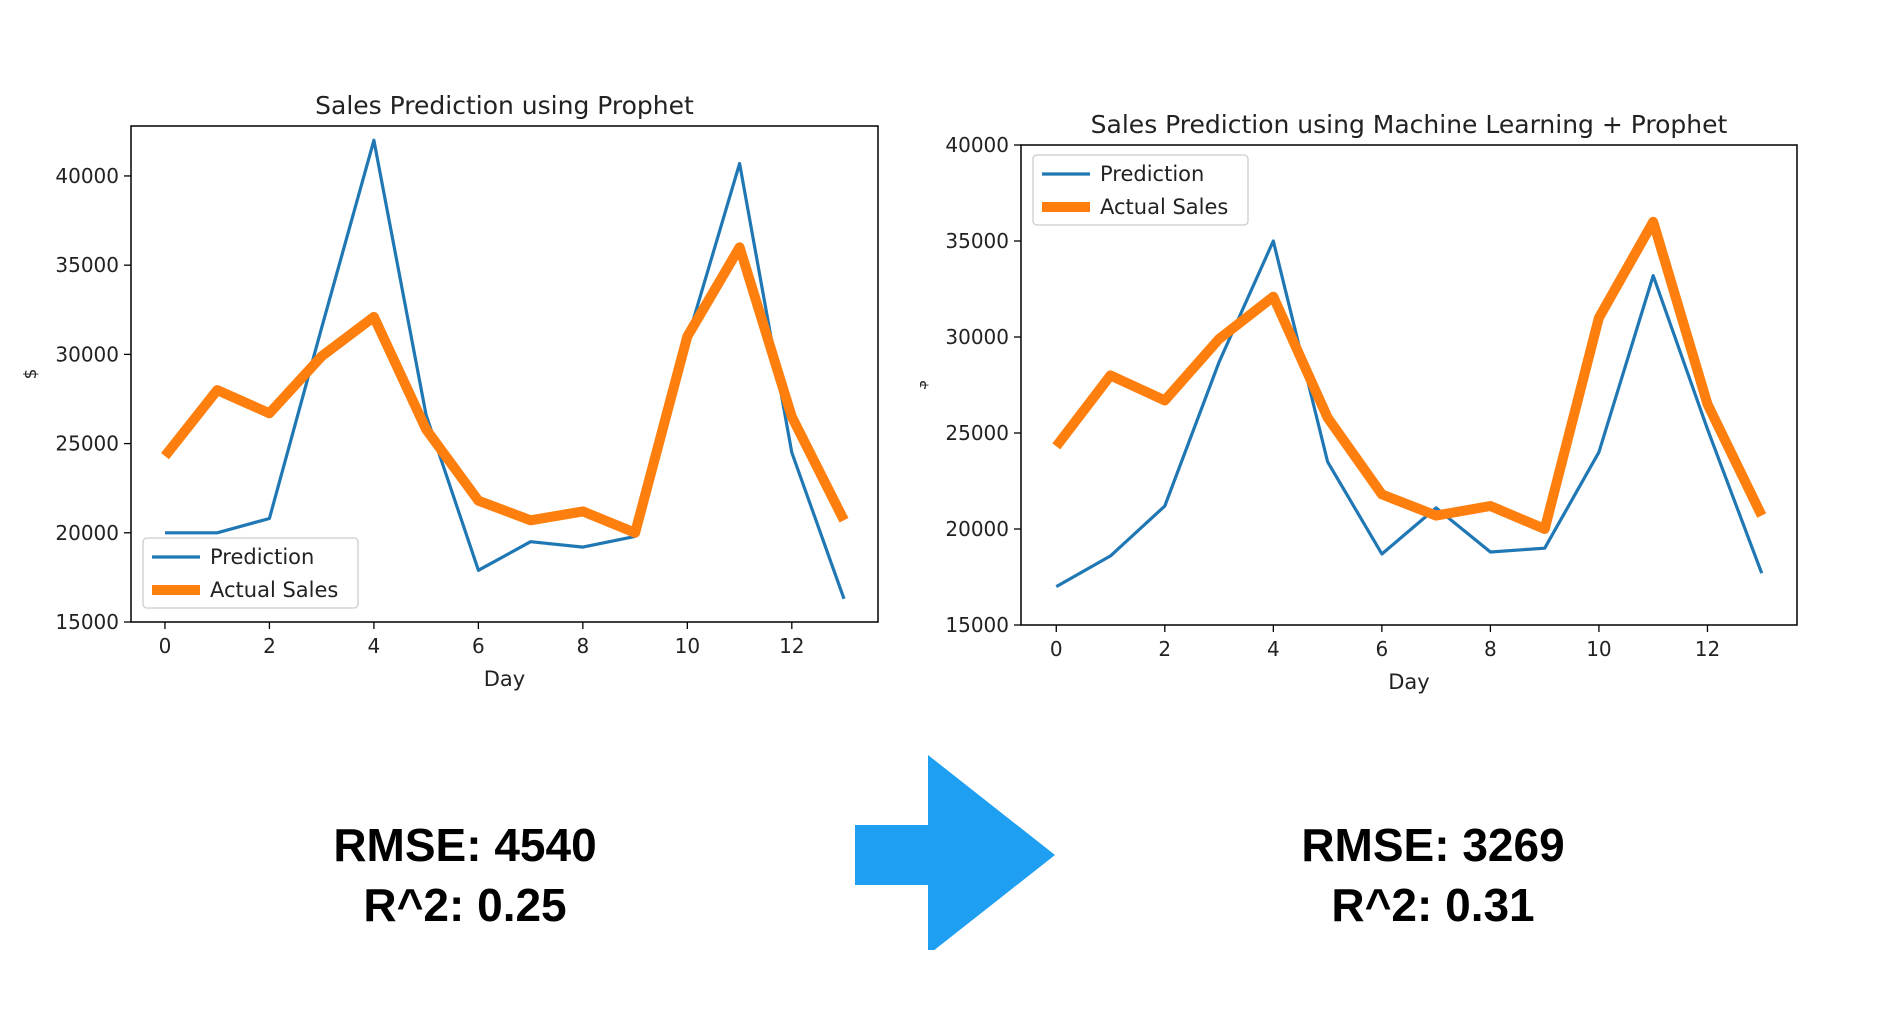 The height and width of the screenshot is (1010, 1892). What do you see at coordinates (465, 845) in the screenshot?
I see `rmse-label: RMSE: 4540` at bounding box center [465, 845].